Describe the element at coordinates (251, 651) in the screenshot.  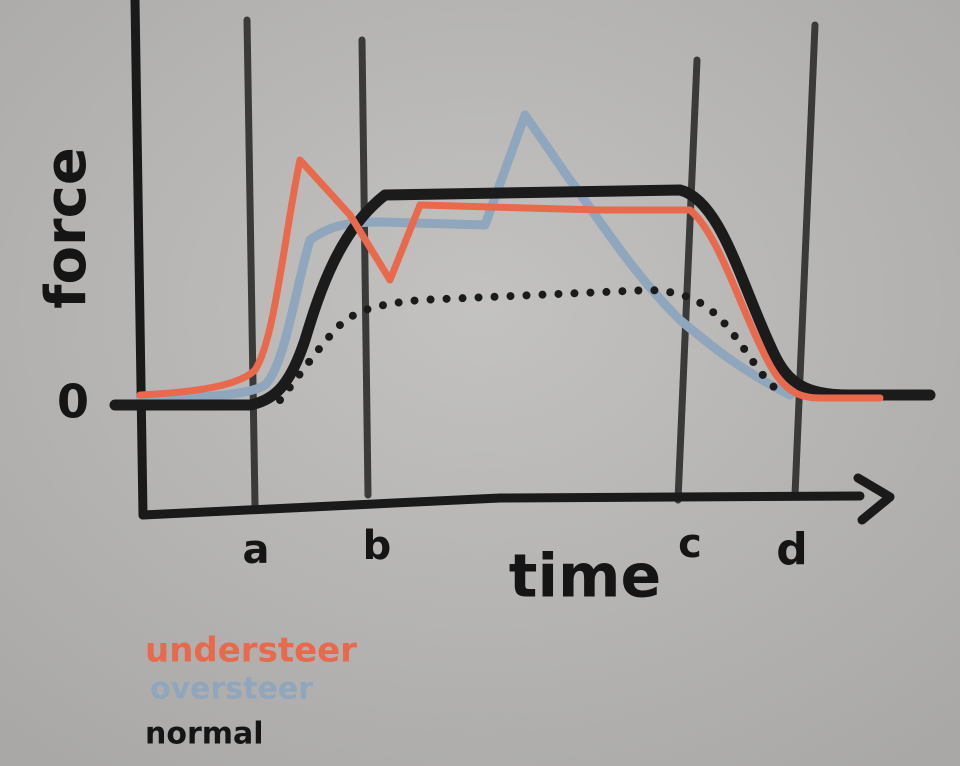
I see `legend-entry: understeer` at that location.